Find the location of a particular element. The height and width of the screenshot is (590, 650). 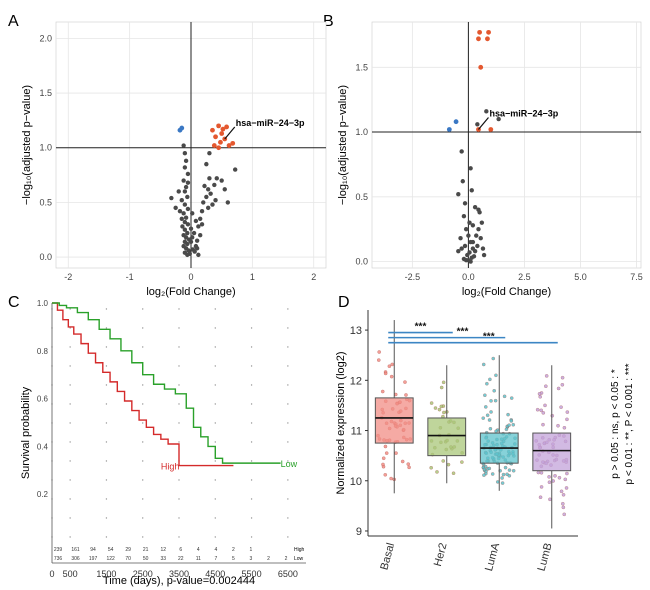

risk-row-label-low: Low is located at coordinates (299, 559).